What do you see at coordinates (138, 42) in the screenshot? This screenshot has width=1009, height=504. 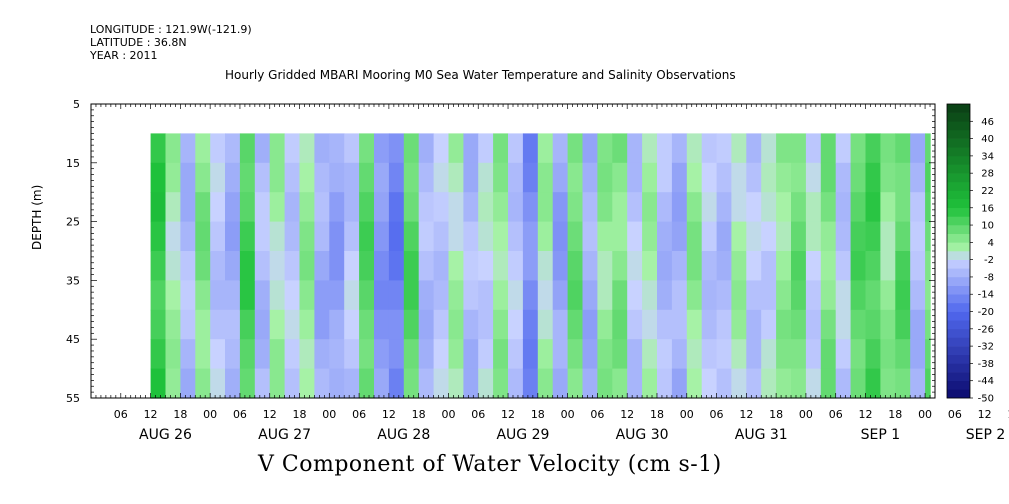 I see `latitude-label: LATITUDE : 36.8N` at bounding box center [138, 42].